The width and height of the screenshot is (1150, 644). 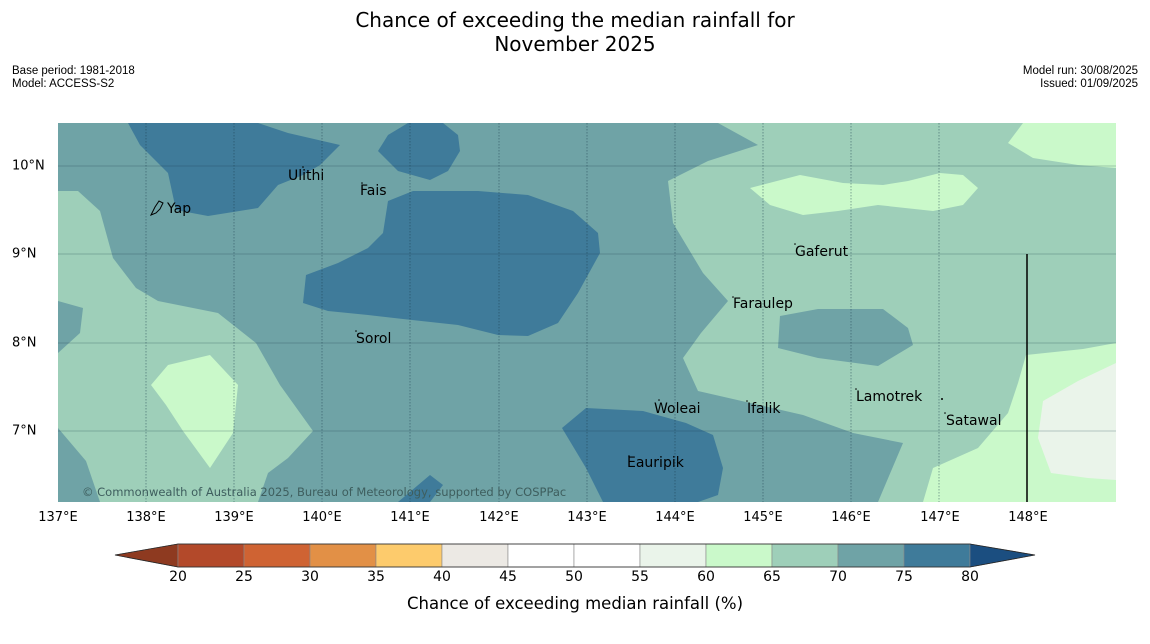 What do you see at coordinates (1028, 517) in the screenshot?
I see `lon-label-148: 148°E` at bounding box center [1028, 517].